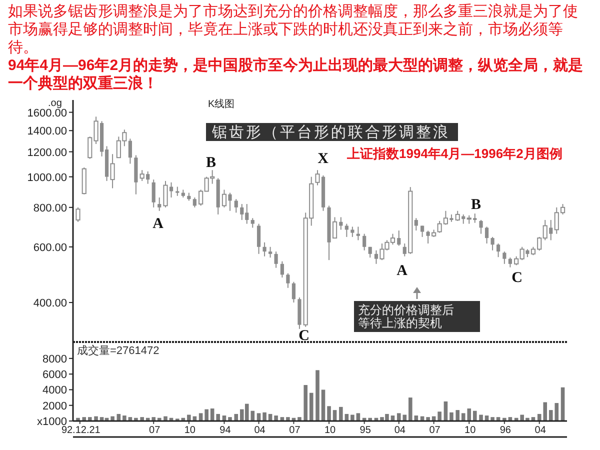 Image resolution: width=600 pixels, height=450 pixels. Describe the element at coordinates (54, 390) in the screenshot. I see `y-tick-label: 4000` at that location.